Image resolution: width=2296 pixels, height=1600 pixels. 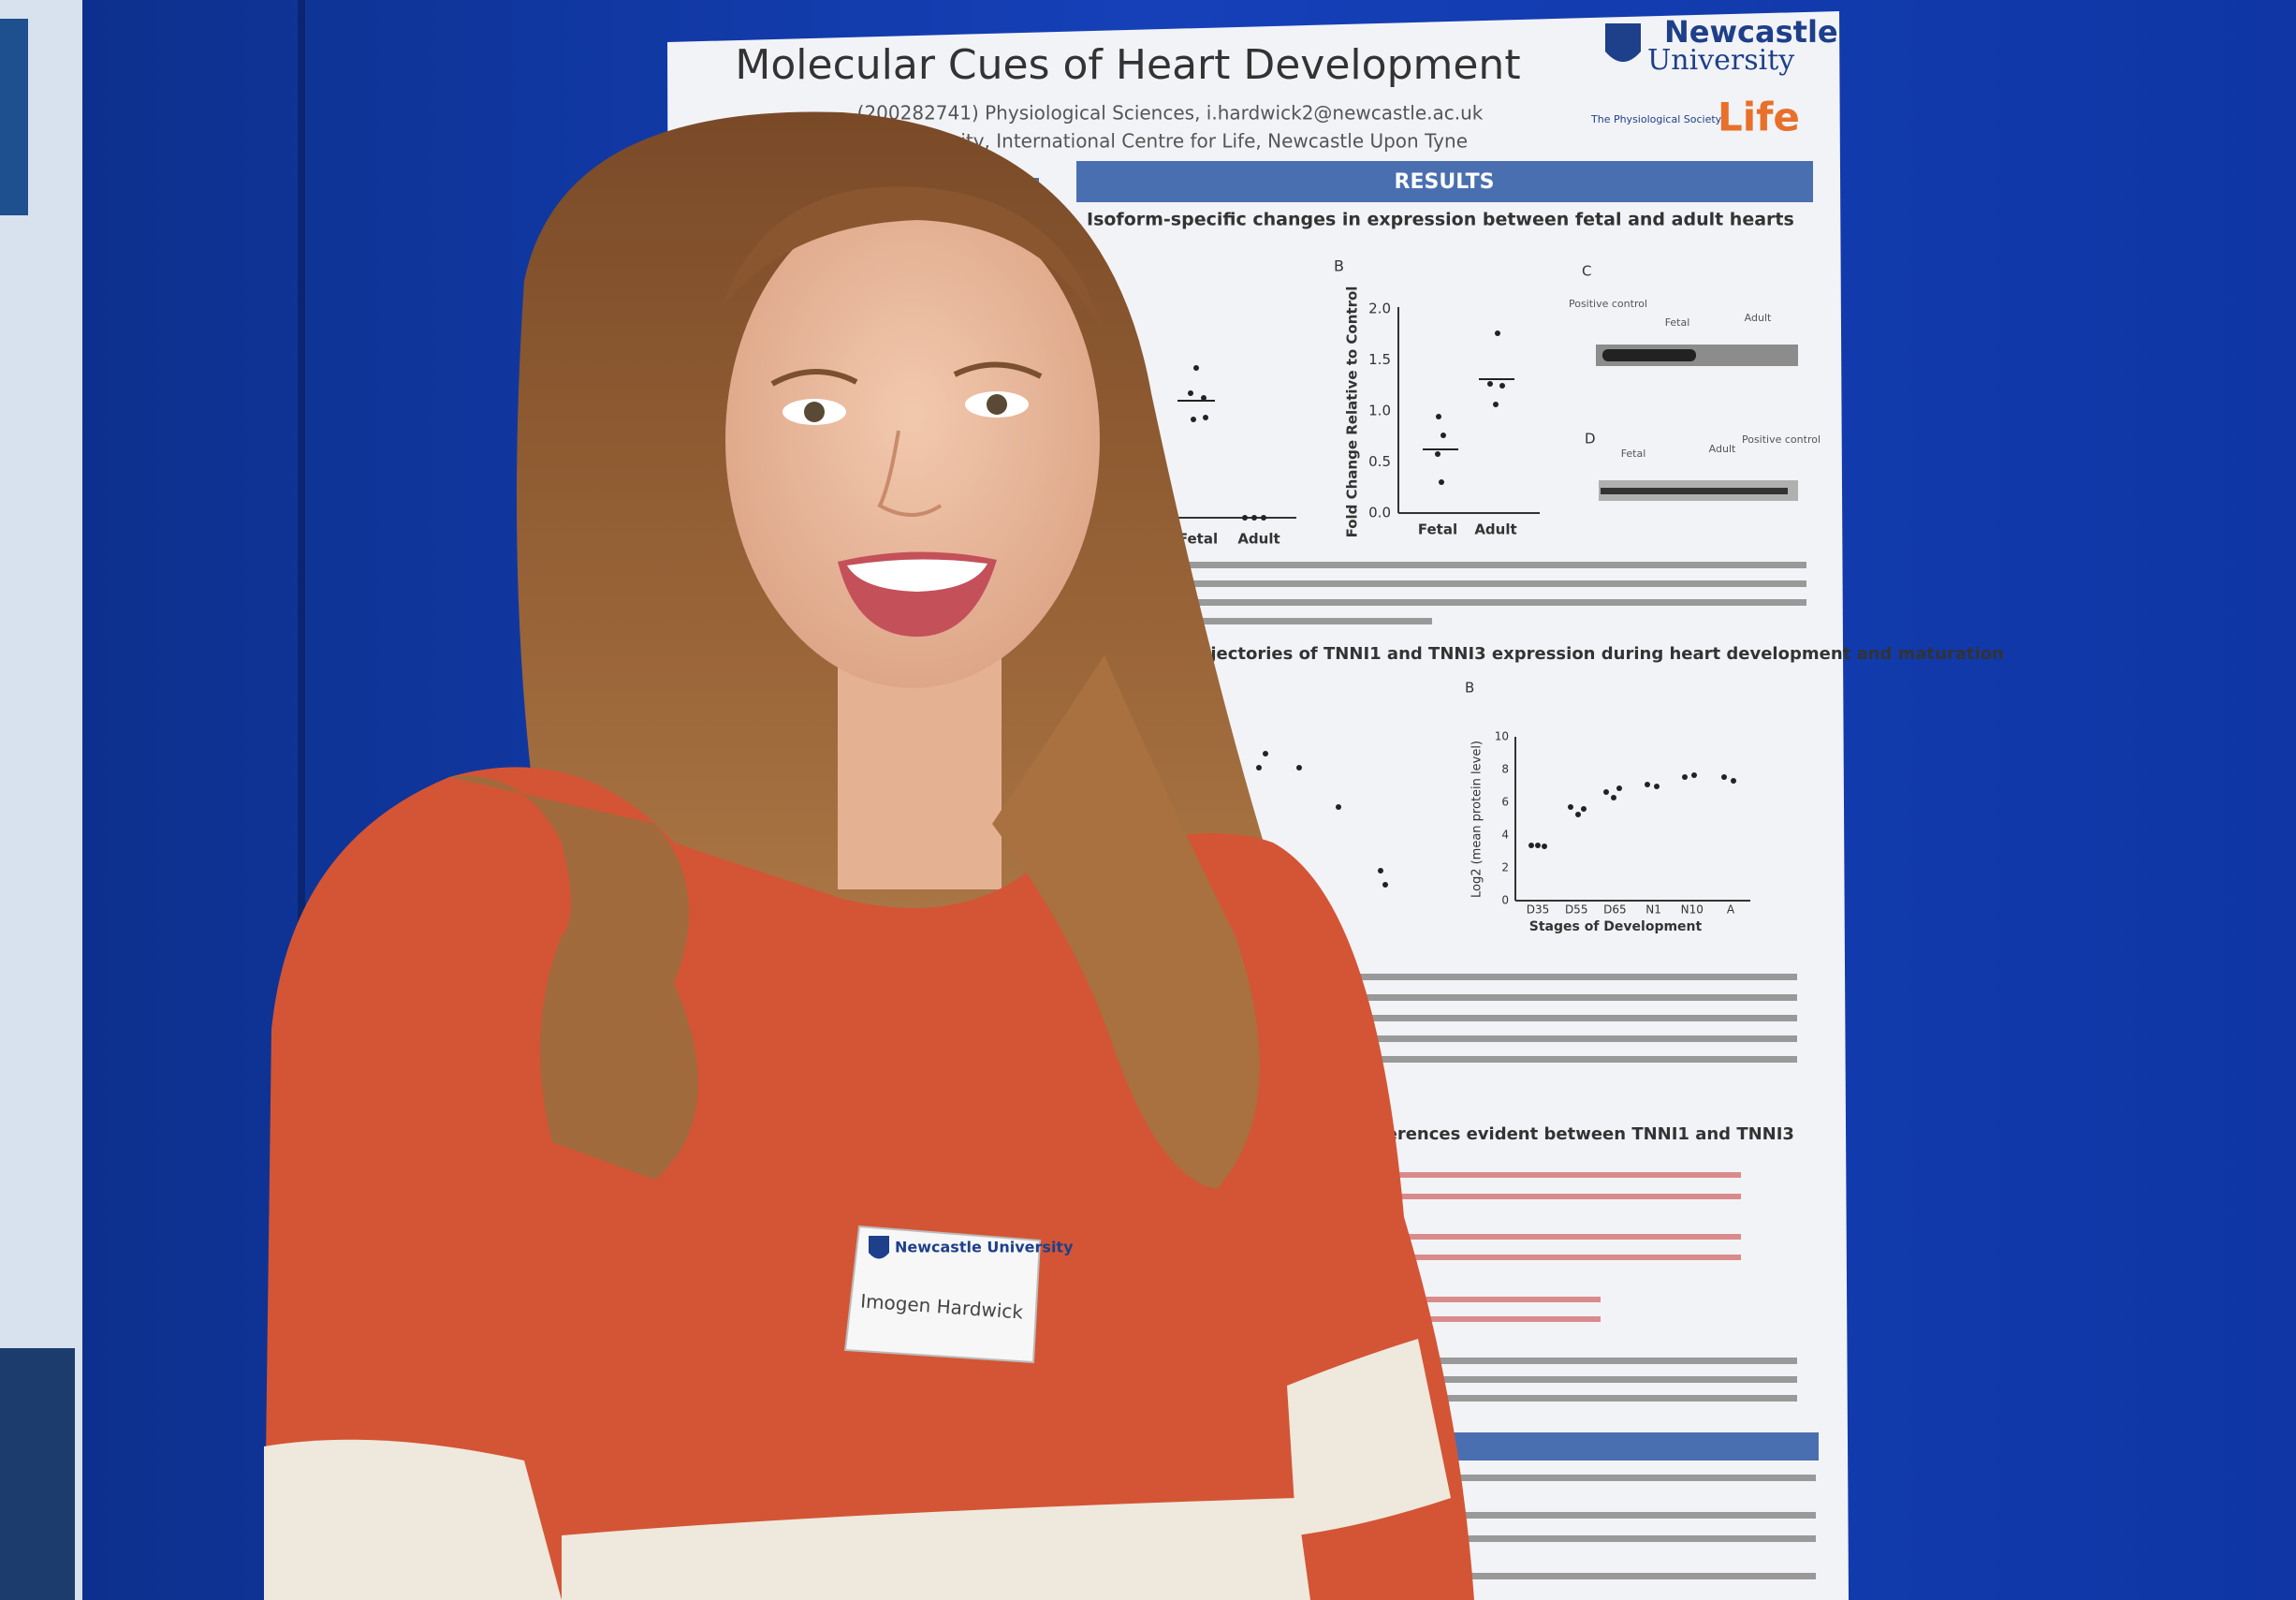 I want to click on fringe, so click(x=913, y=261).